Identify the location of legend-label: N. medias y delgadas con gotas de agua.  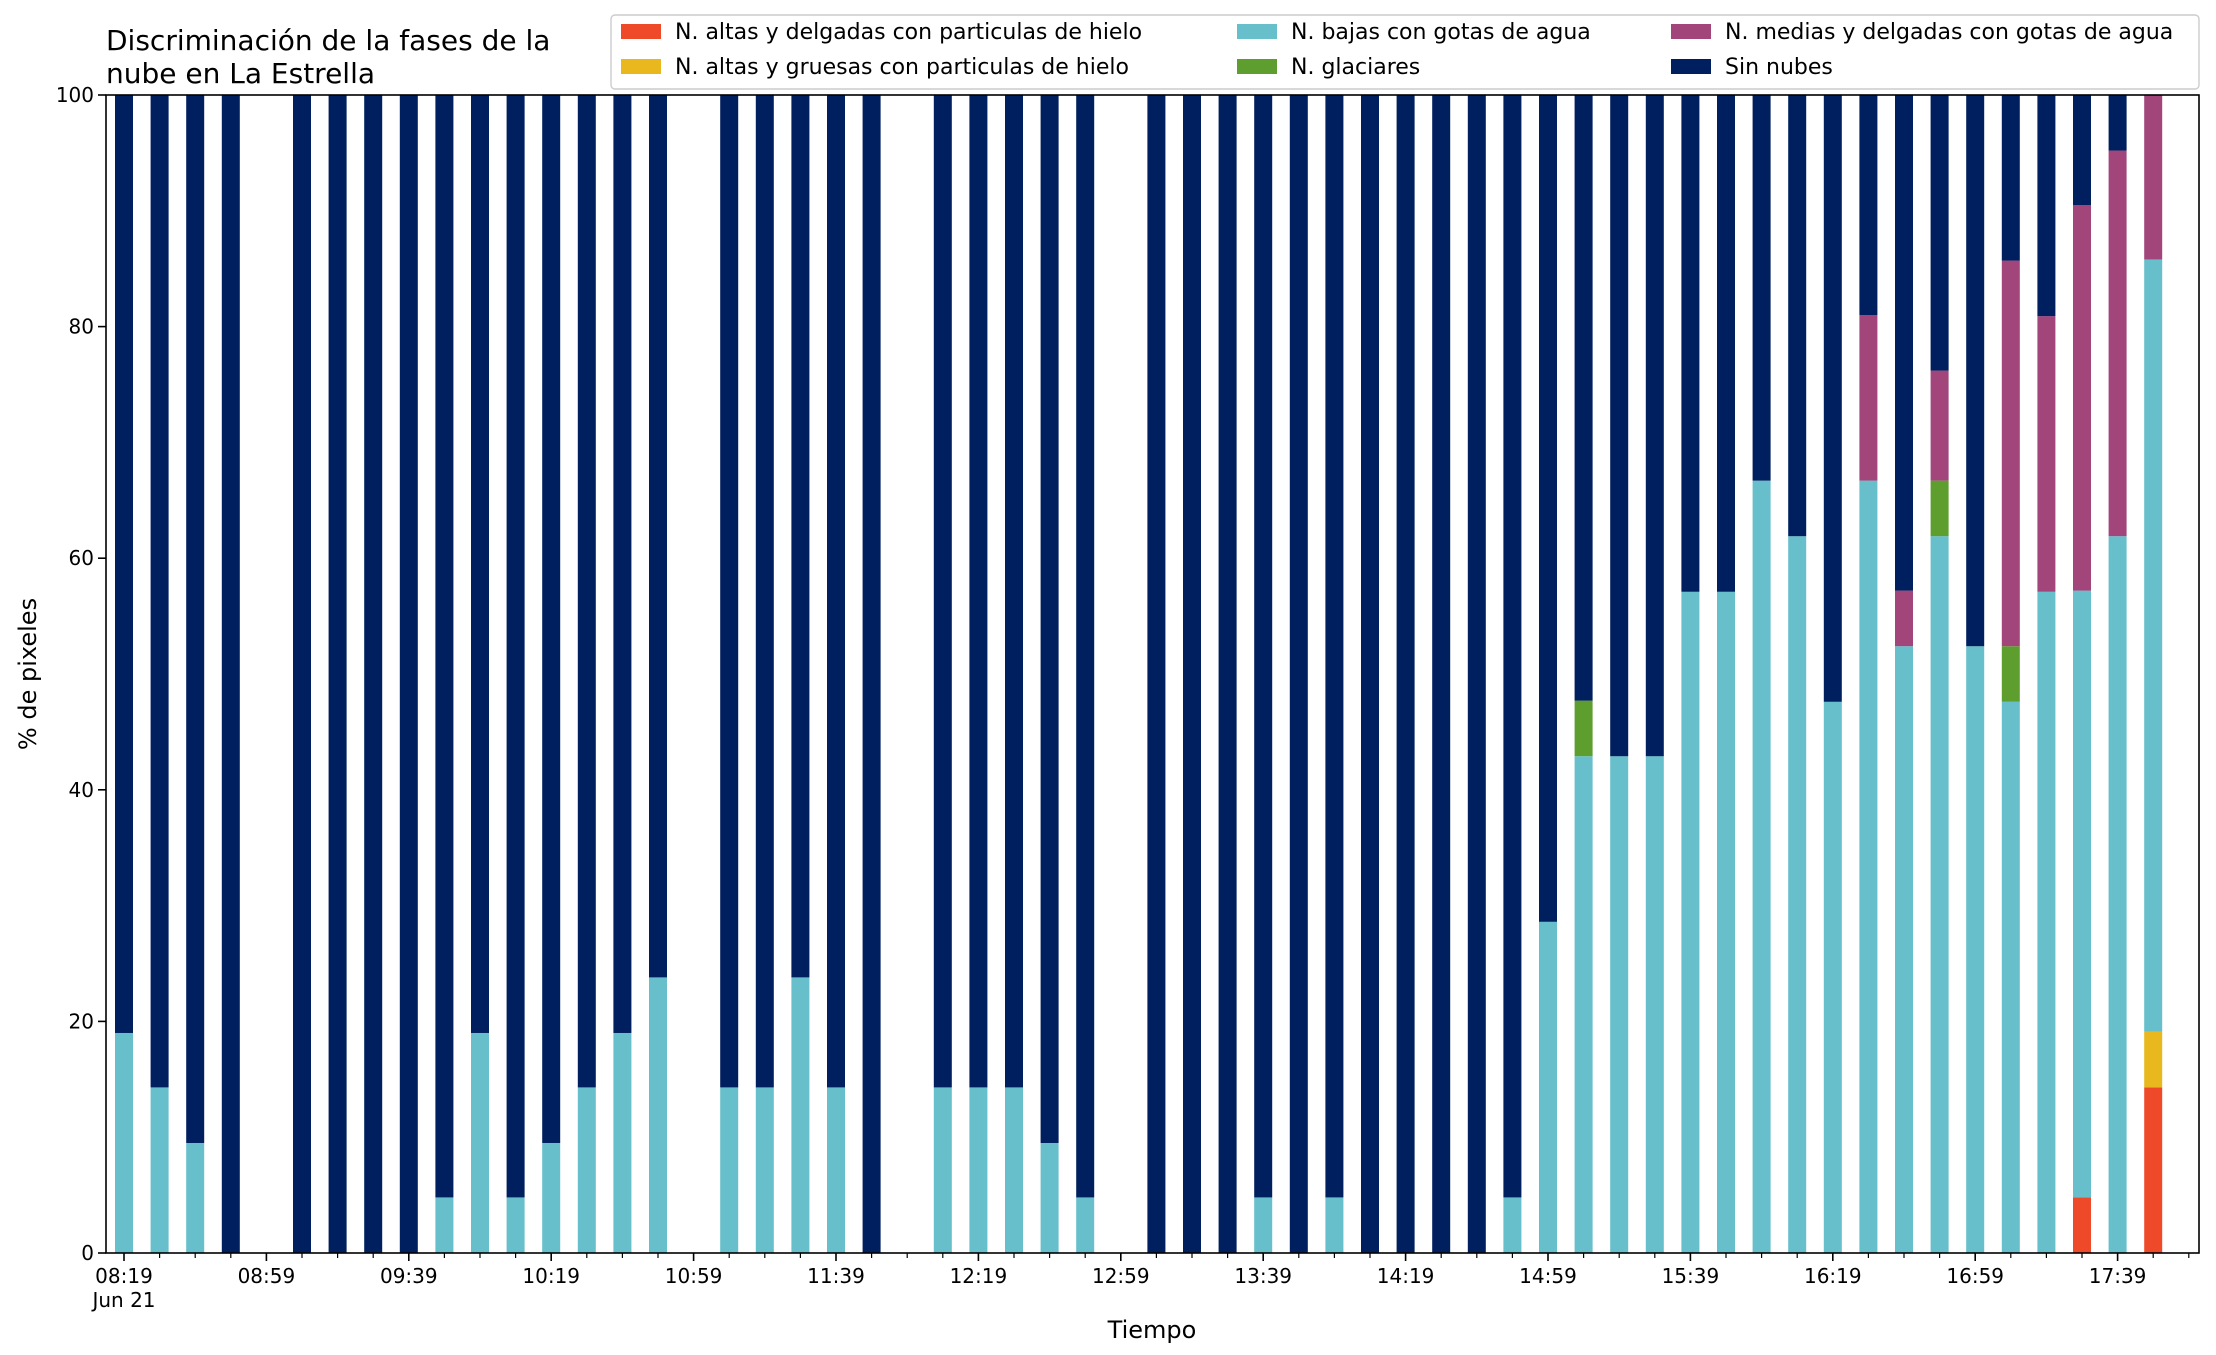
(1949, 32).